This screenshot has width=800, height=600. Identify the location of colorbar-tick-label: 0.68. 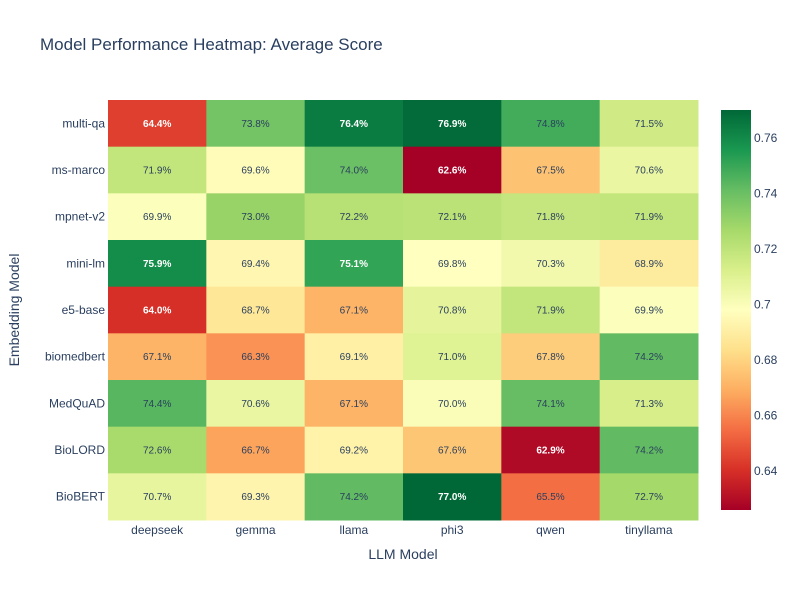
(766, 360).